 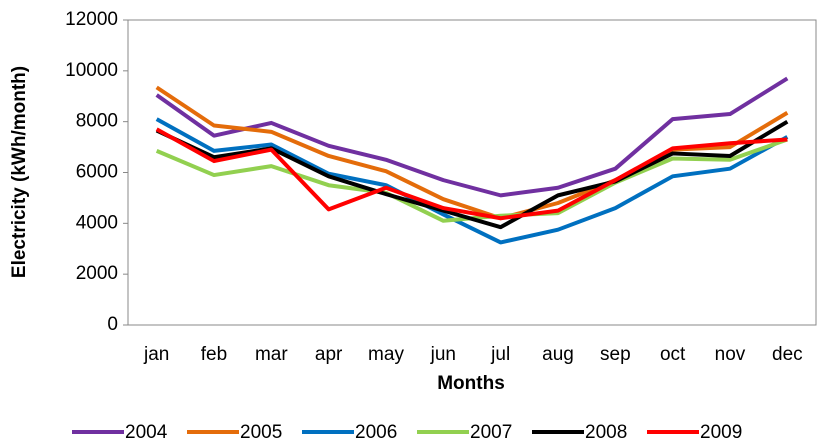 What do you see at coordinates (730, 354) in the screenshot?
I see `x-tick-label: nov` at bounding box center [730, 354].